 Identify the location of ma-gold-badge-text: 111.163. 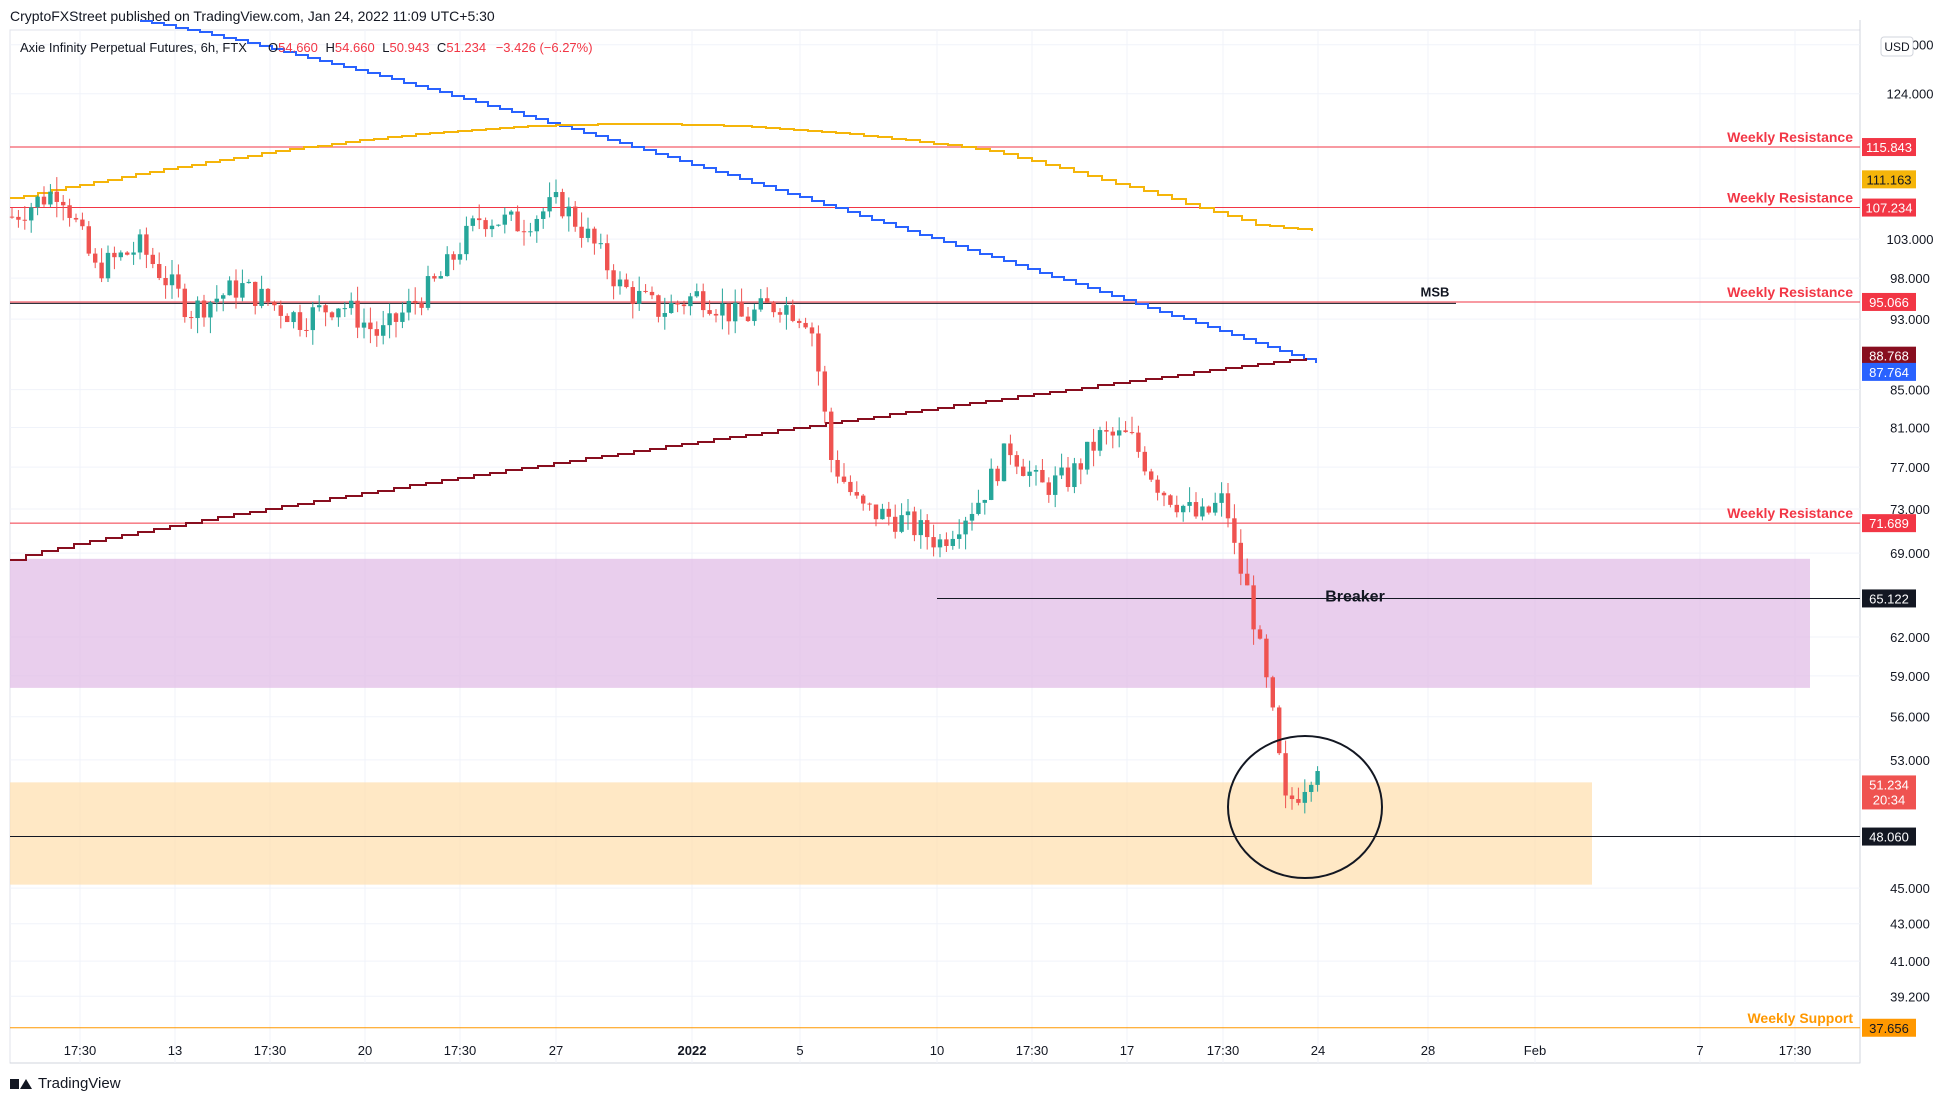
(1888, 179).